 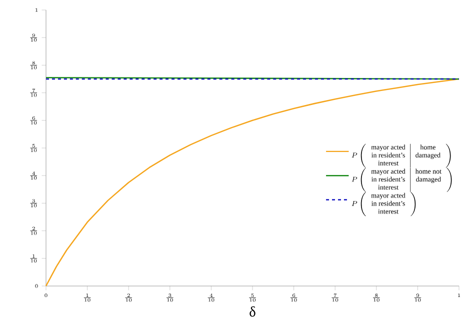 What do you see at coordinates (34, 176) in the screenshot?
I see `y-tick-label: $\frac{4}{10}$` at bounding box center [34, 176].